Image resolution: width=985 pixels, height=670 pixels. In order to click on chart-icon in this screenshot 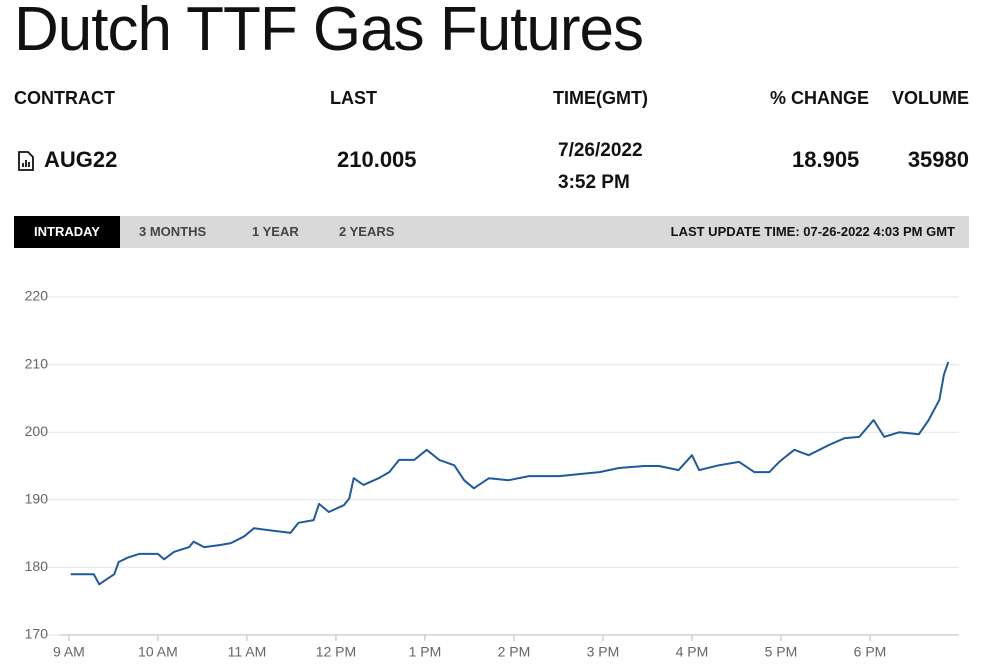, I will do `click(26, 161)`.